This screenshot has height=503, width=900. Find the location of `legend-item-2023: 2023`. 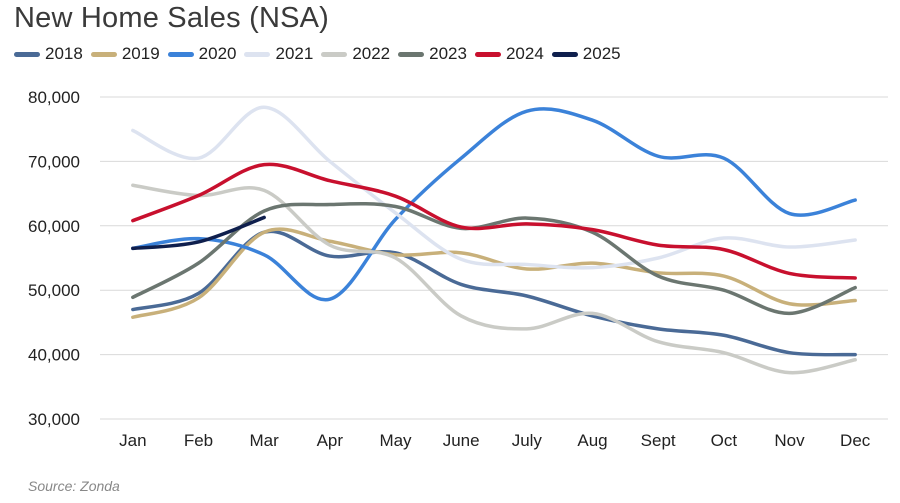

legend-item-2023: 2023 is located at coordinates (432, 54).